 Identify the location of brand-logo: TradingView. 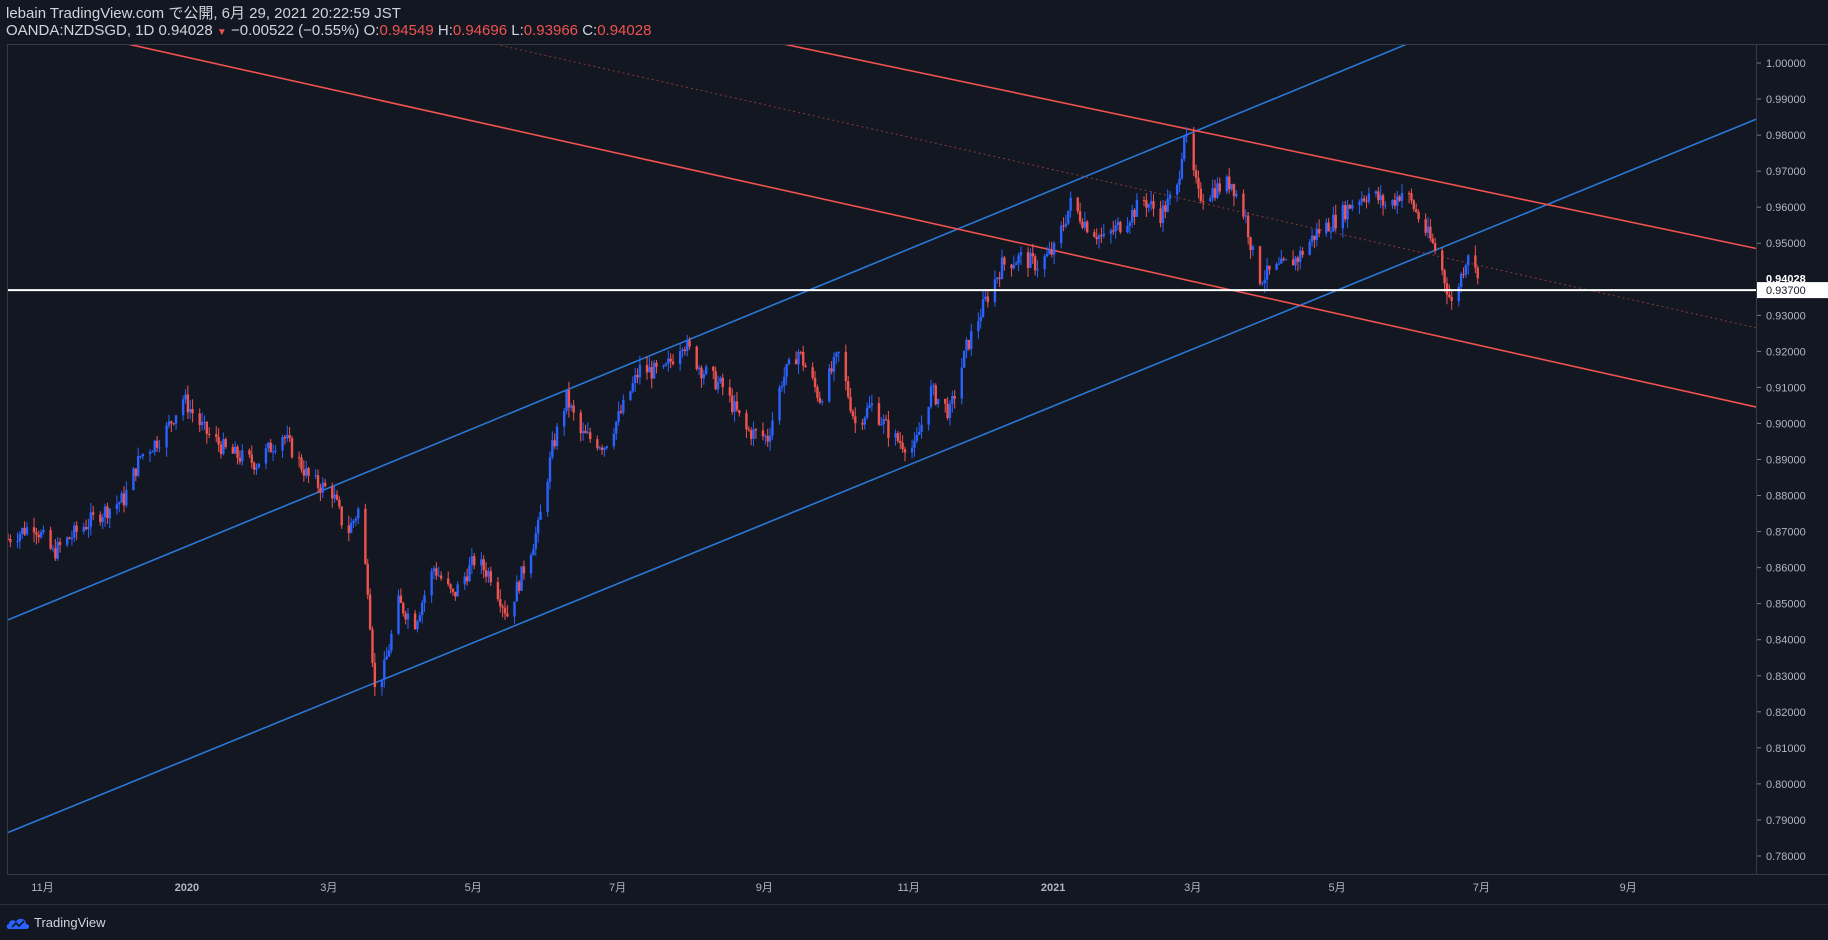
(56, 922).